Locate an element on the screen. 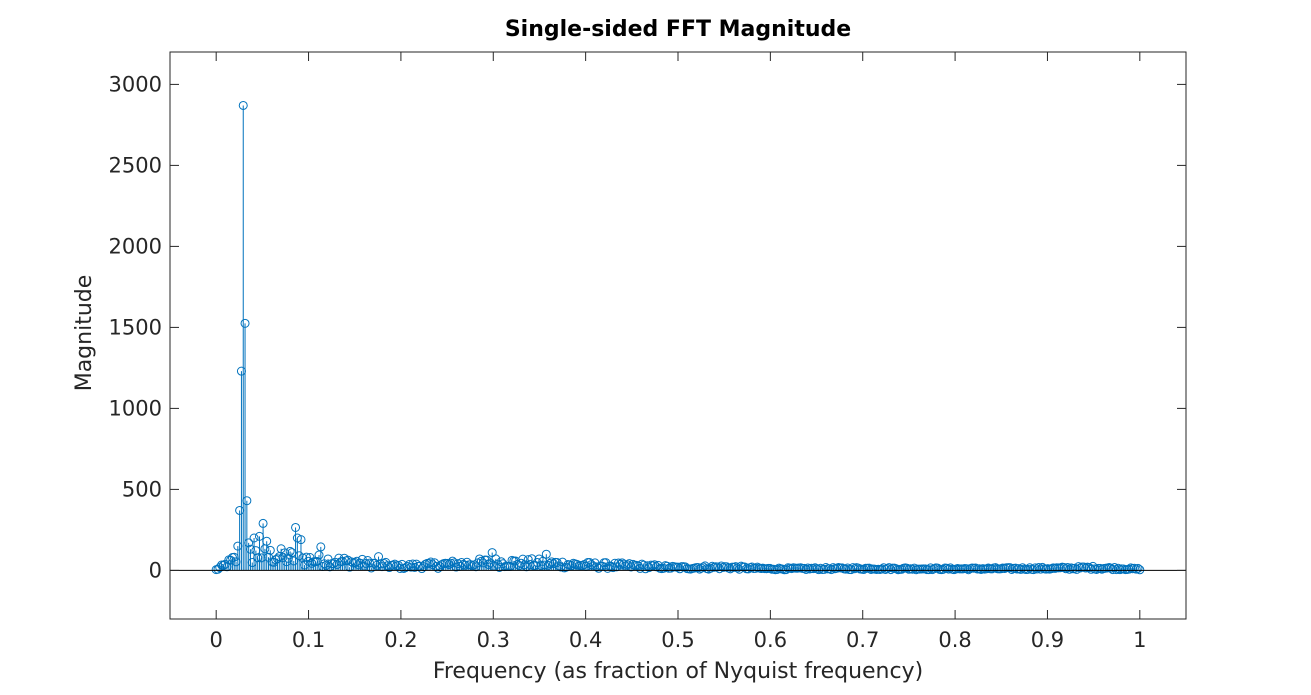 This screenshot has height=695, width=1311. x-tick-label: 0 is located at coordinates (215, 640).